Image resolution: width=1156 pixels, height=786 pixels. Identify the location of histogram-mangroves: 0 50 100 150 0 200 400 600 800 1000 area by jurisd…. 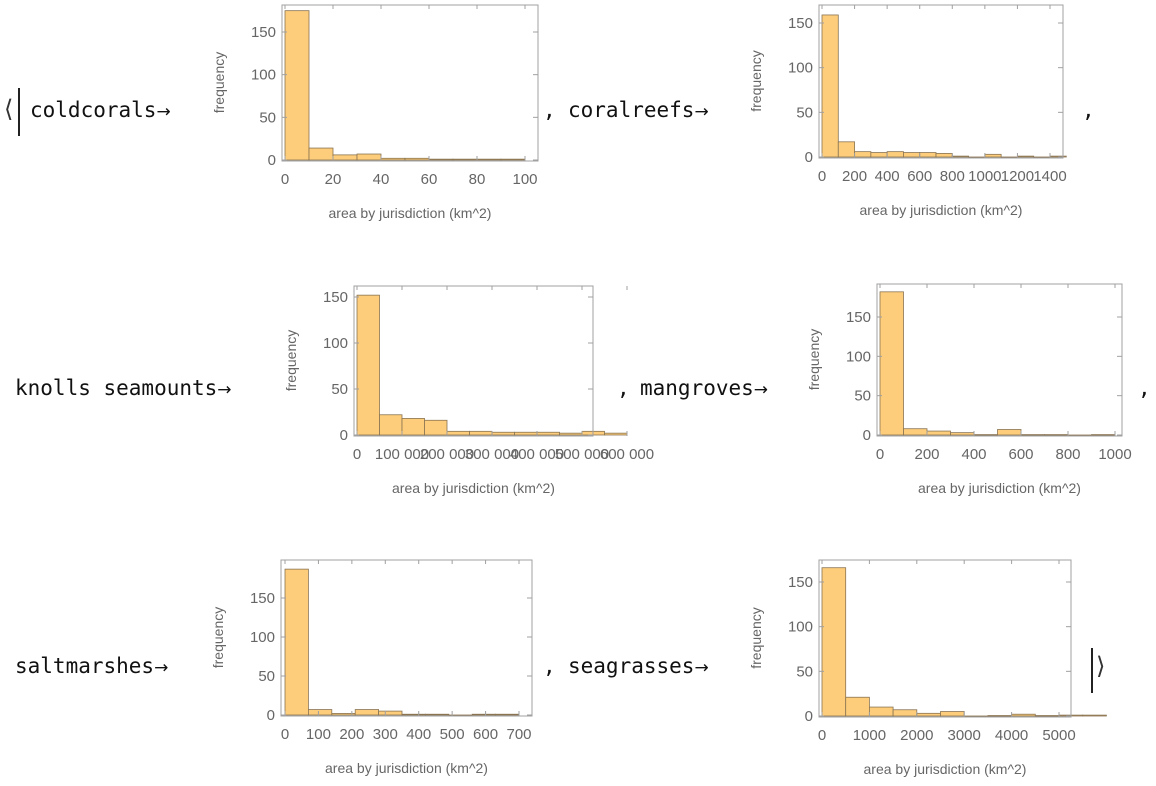
(969, 389).